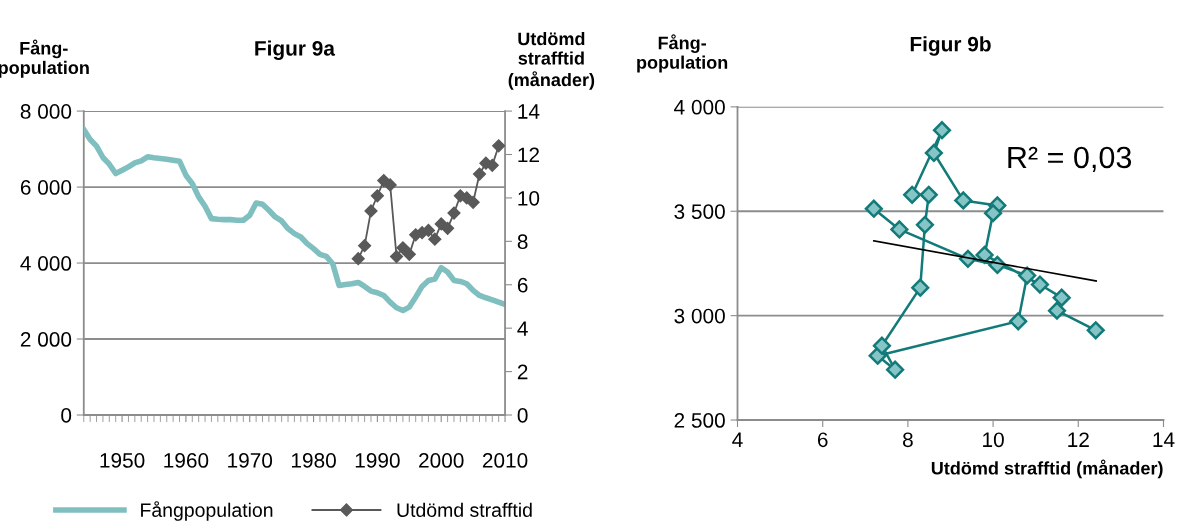  I want to click on x-tick-label: 6, so click(822, 440).